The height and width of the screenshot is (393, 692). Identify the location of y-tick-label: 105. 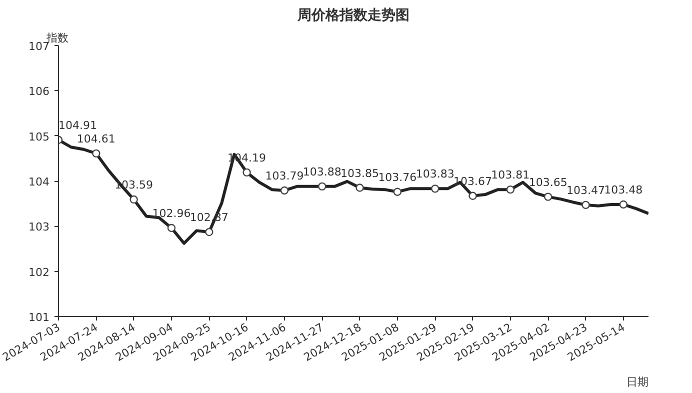
(39, 137).